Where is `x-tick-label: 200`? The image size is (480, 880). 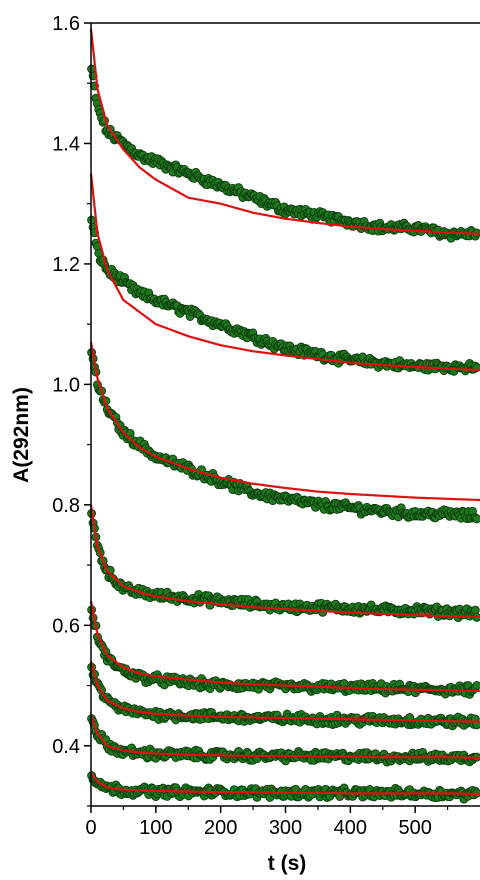 x-tick-label: 200 is located at coordinates (220, 828).